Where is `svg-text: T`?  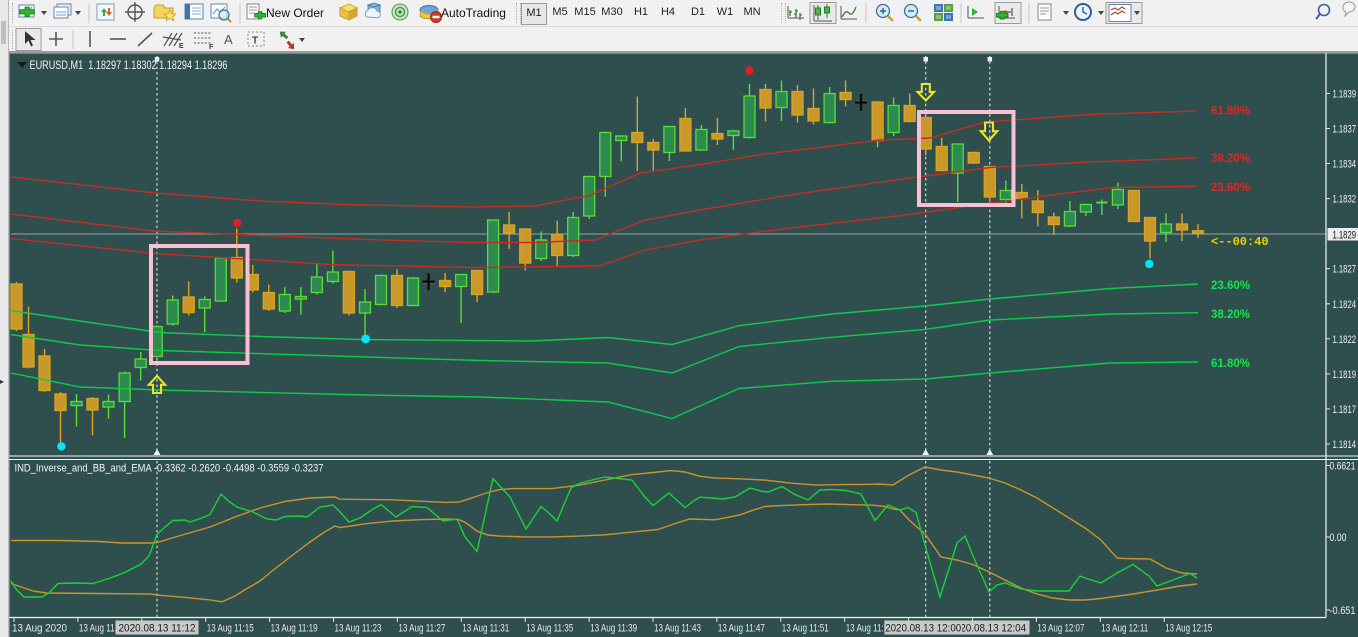 svg-text: T is located at coordinates (255, 41).